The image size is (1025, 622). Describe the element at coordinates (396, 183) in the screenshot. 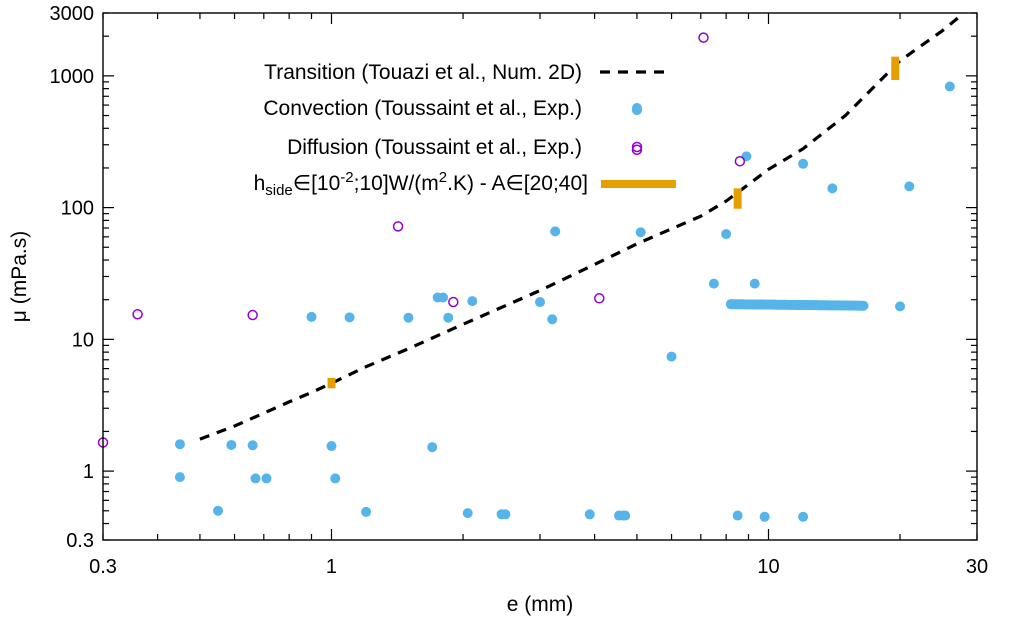

I see `legend-hside-mid2: ;10]W/(m` at that location.